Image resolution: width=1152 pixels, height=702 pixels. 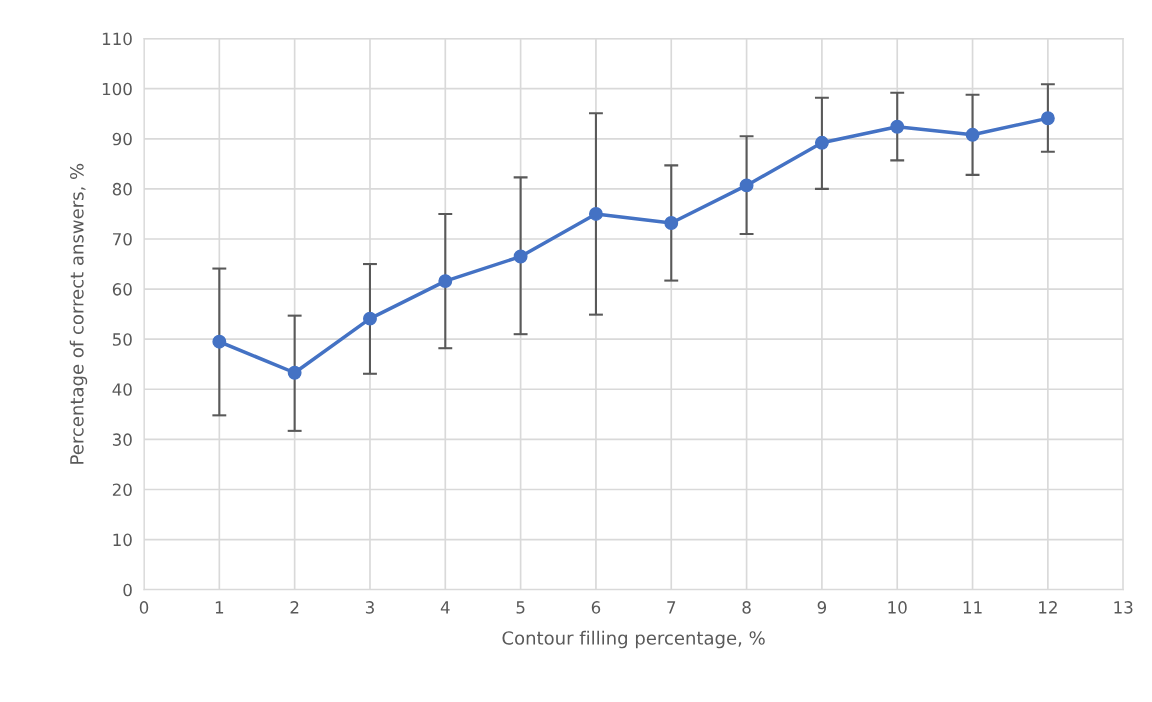 I want to click on y-tick-label: 10, so click(x=122, y=540).